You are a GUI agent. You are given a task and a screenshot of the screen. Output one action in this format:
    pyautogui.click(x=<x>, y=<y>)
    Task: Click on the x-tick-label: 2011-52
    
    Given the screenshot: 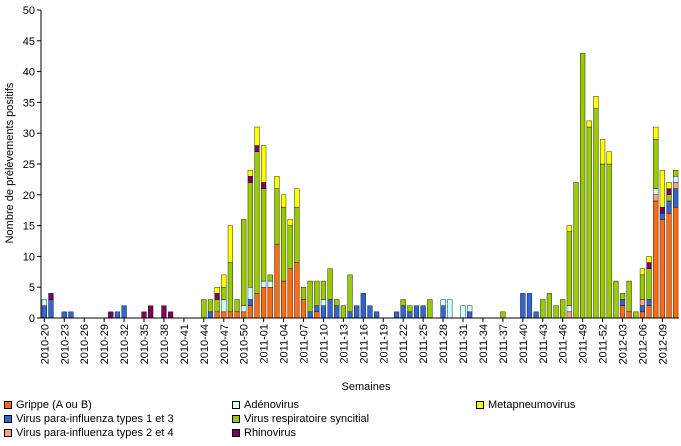 What is the action you would take?
    pyautogui.click(x=604, y=344)
    